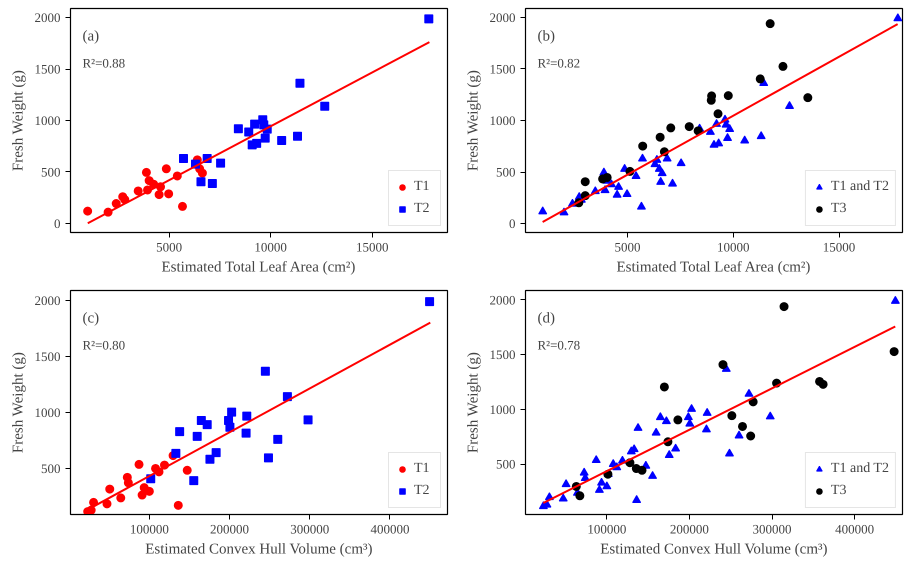 The width and height of the screenshot is (911, 564). What do you see at coordinates (91, 318) in the screenshot?
I see `annotation: (c)` at bounding box center [91, 318].